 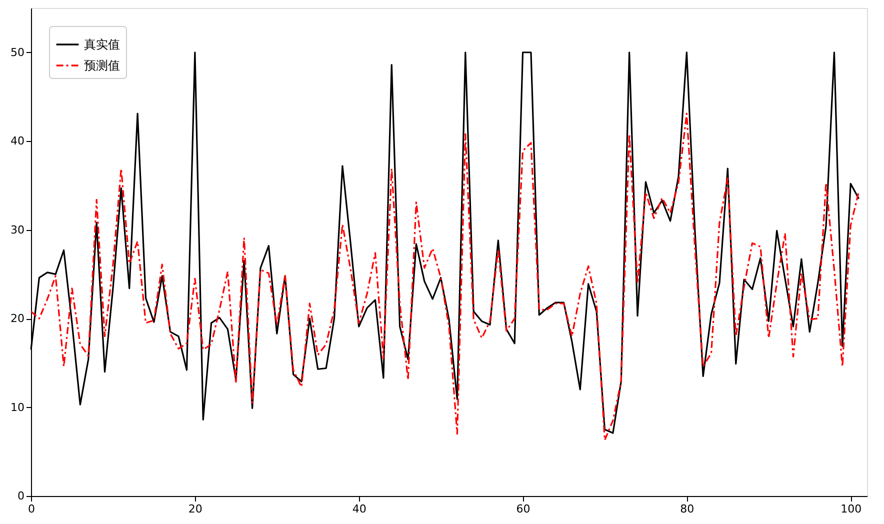 I want to click on y-tick-label: 50, so click(x=17, y=52).